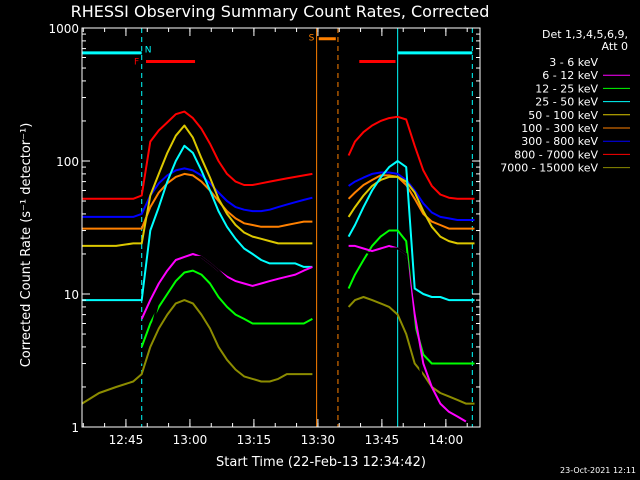 This screenshot has height=480, width=640. I want to click on flag-label-4: S, so click(312, 38).